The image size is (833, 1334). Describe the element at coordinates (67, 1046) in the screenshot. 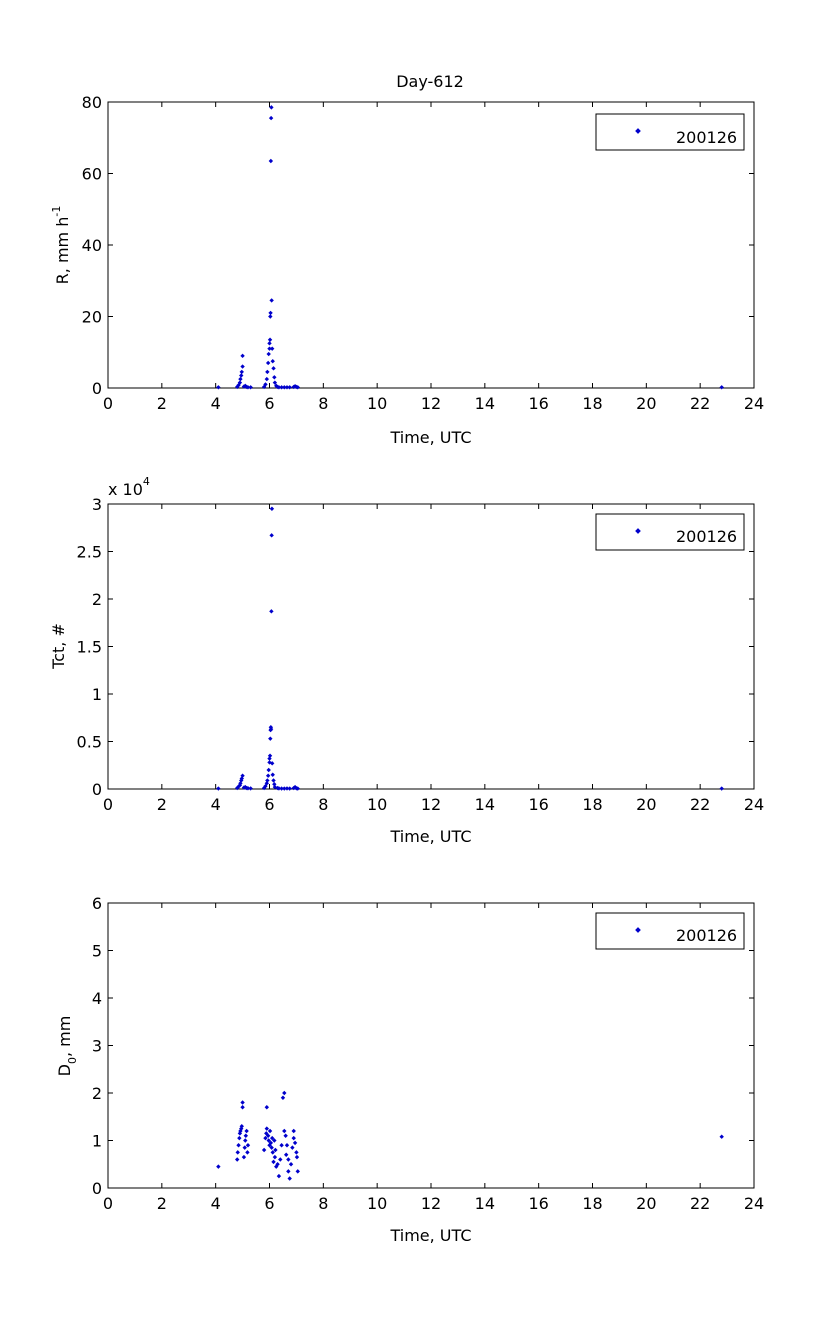

I see `y-axis-label: D0, mm` at that location.